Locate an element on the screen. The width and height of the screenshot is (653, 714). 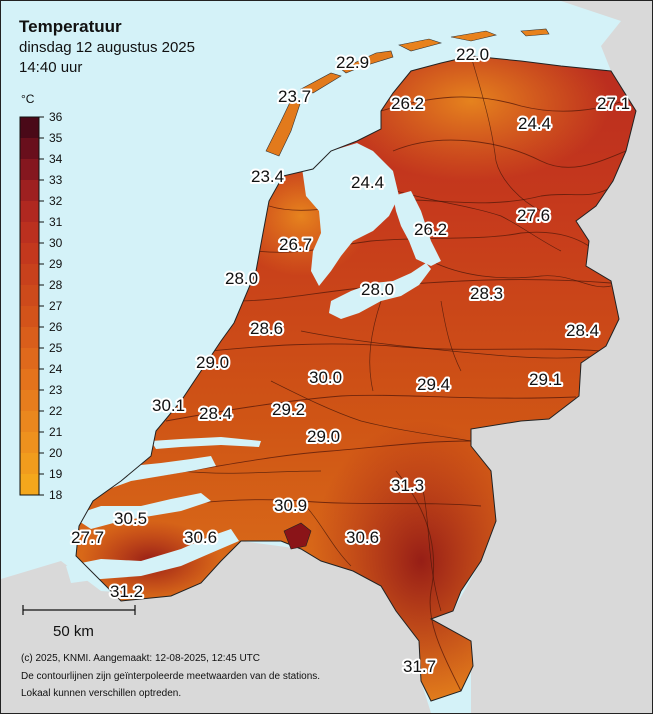
randmeren is located at coordinates (380, 291).